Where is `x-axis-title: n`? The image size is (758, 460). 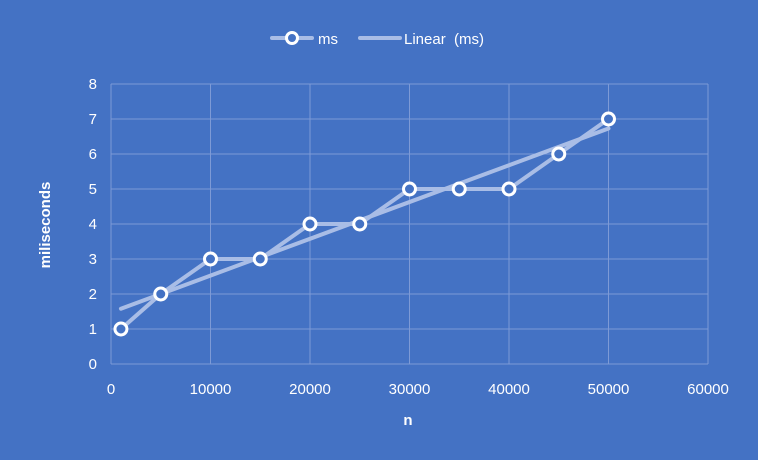
x-axis-title: n is located at coordinates (407, 420).